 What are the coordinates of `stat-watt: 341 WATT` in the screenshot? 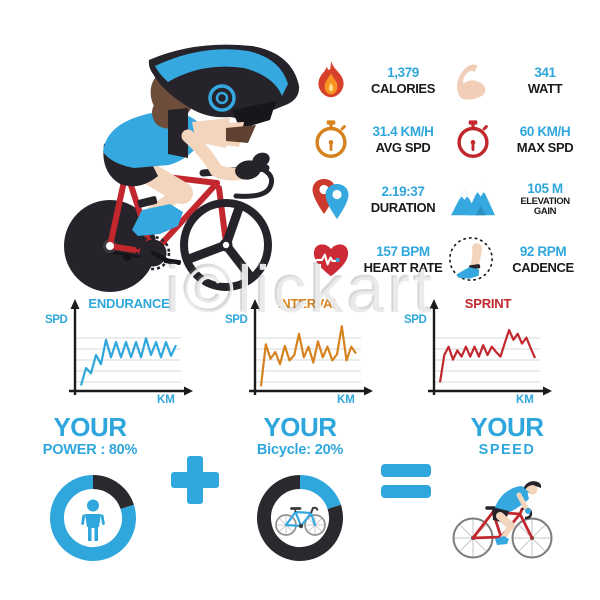 It's located at (520, 80).